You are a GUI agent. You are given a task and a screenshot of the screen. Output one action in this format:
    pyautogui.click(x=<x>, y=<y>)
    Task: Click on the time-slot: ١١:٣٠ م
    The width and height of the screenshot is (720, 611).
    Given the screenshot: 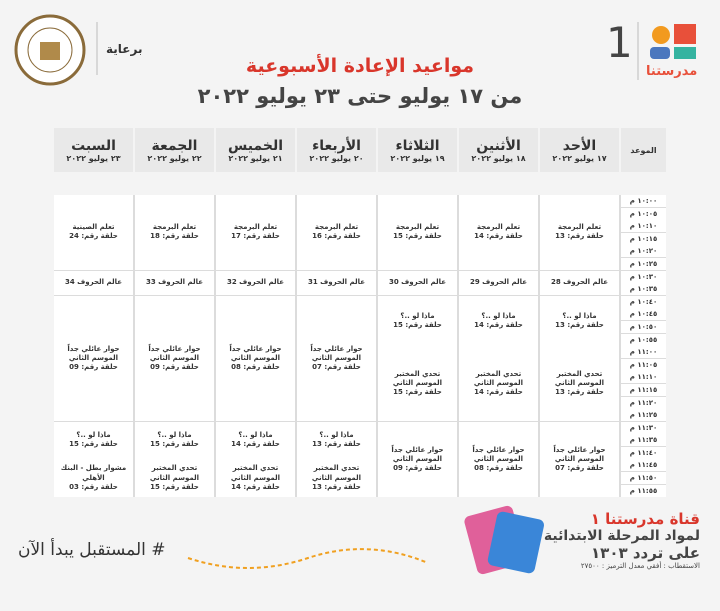 What is the action you would take?
    pyautogui.click(x=643, y=427)
    